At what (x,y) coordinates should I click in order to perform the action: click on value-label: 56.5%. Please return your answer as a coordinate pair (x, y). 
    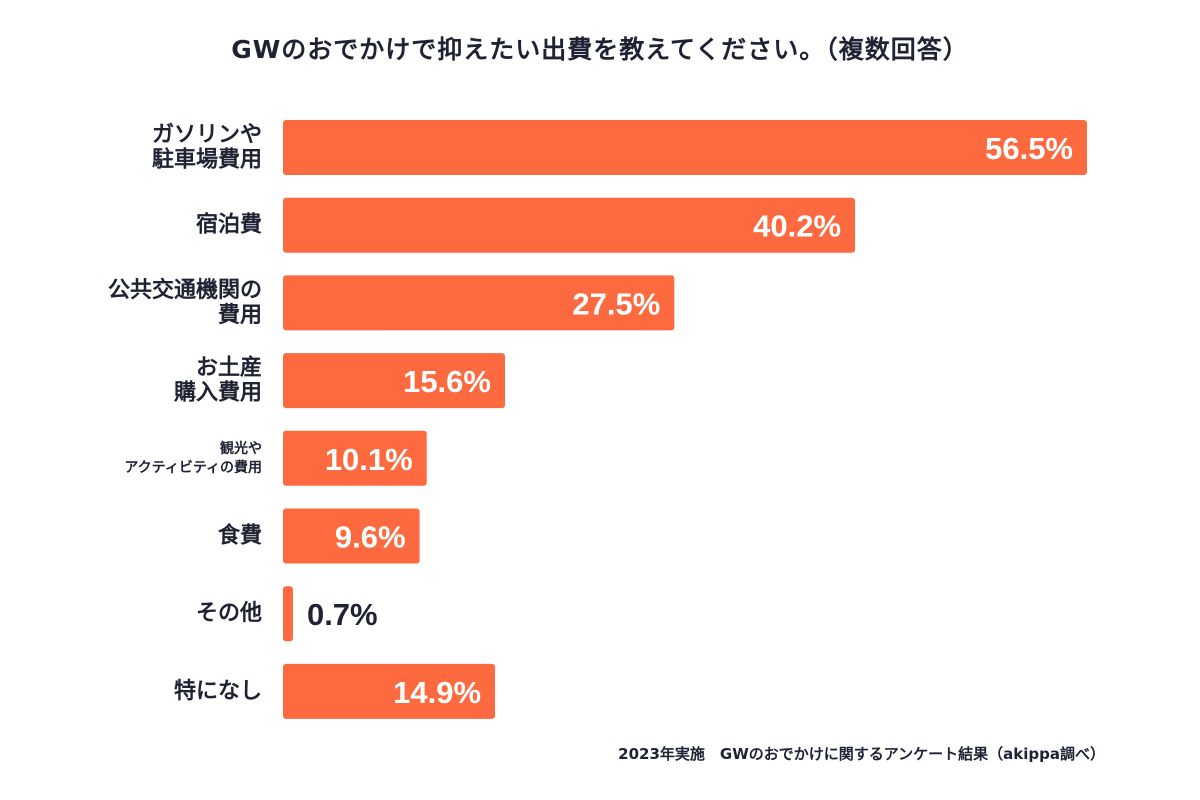
    Looking at the image, I should click on (1029, 148).